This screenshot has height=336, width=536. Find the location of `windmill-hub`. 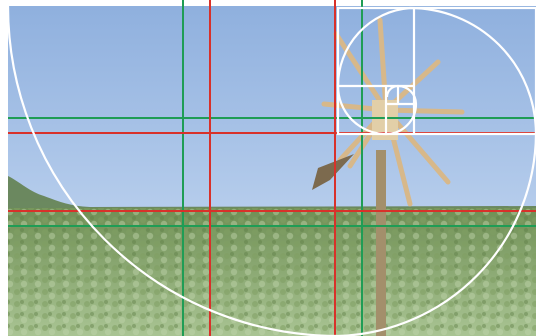

windmill-hub is located at coordinates (385, 120).